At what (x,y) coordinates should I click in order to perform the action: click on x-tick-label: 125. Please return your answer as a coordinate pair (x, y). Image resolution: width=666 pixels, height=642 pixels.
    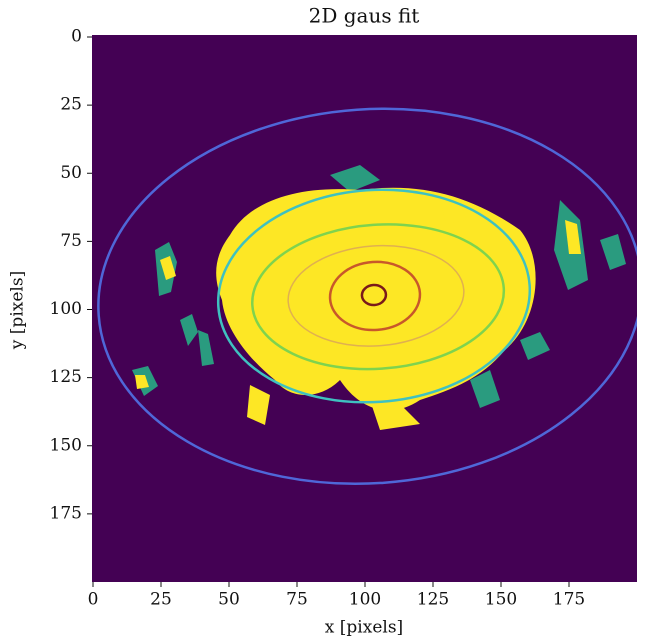
    Looking at the image, I should click on (433, 600).